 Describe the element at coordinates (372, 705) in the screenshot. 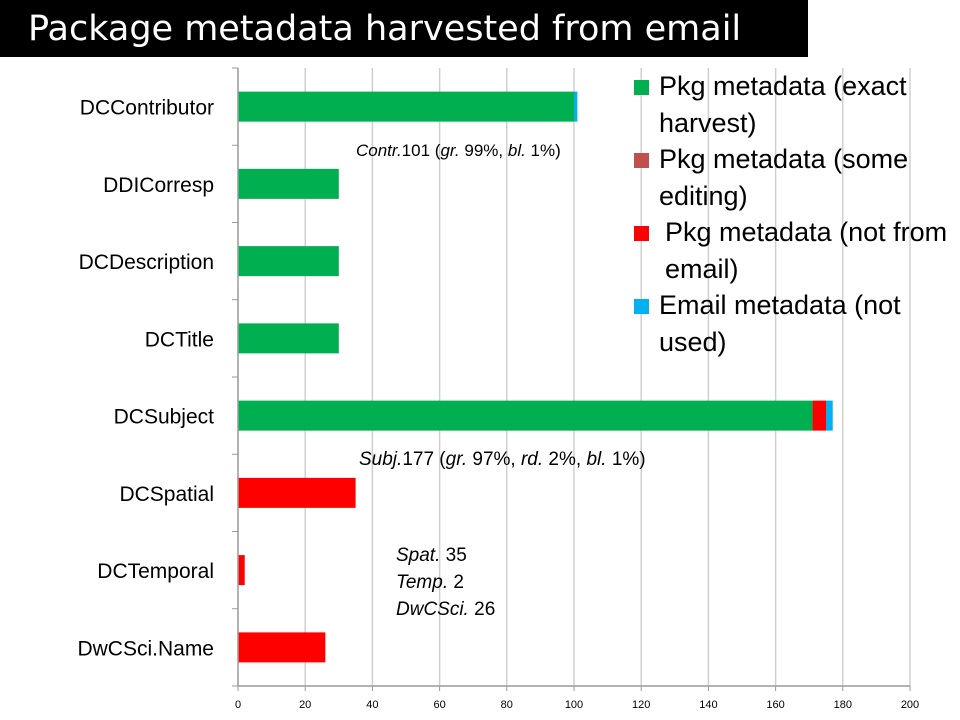

I see `x-tick-label: 40` at that location.